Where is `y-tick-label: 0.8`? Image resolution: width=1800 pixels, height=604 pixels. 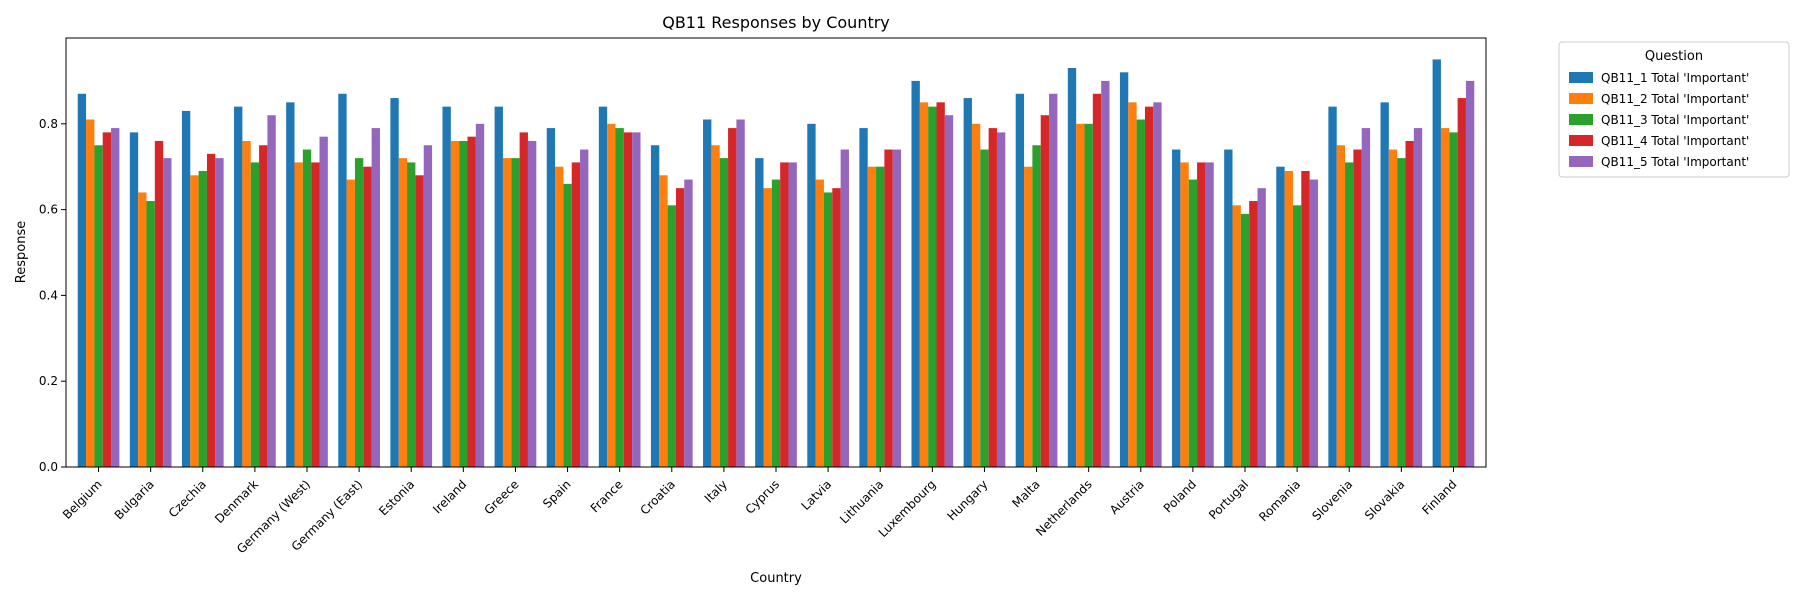
y-tick-label: 0.8 is located at coordinates (48, 124).